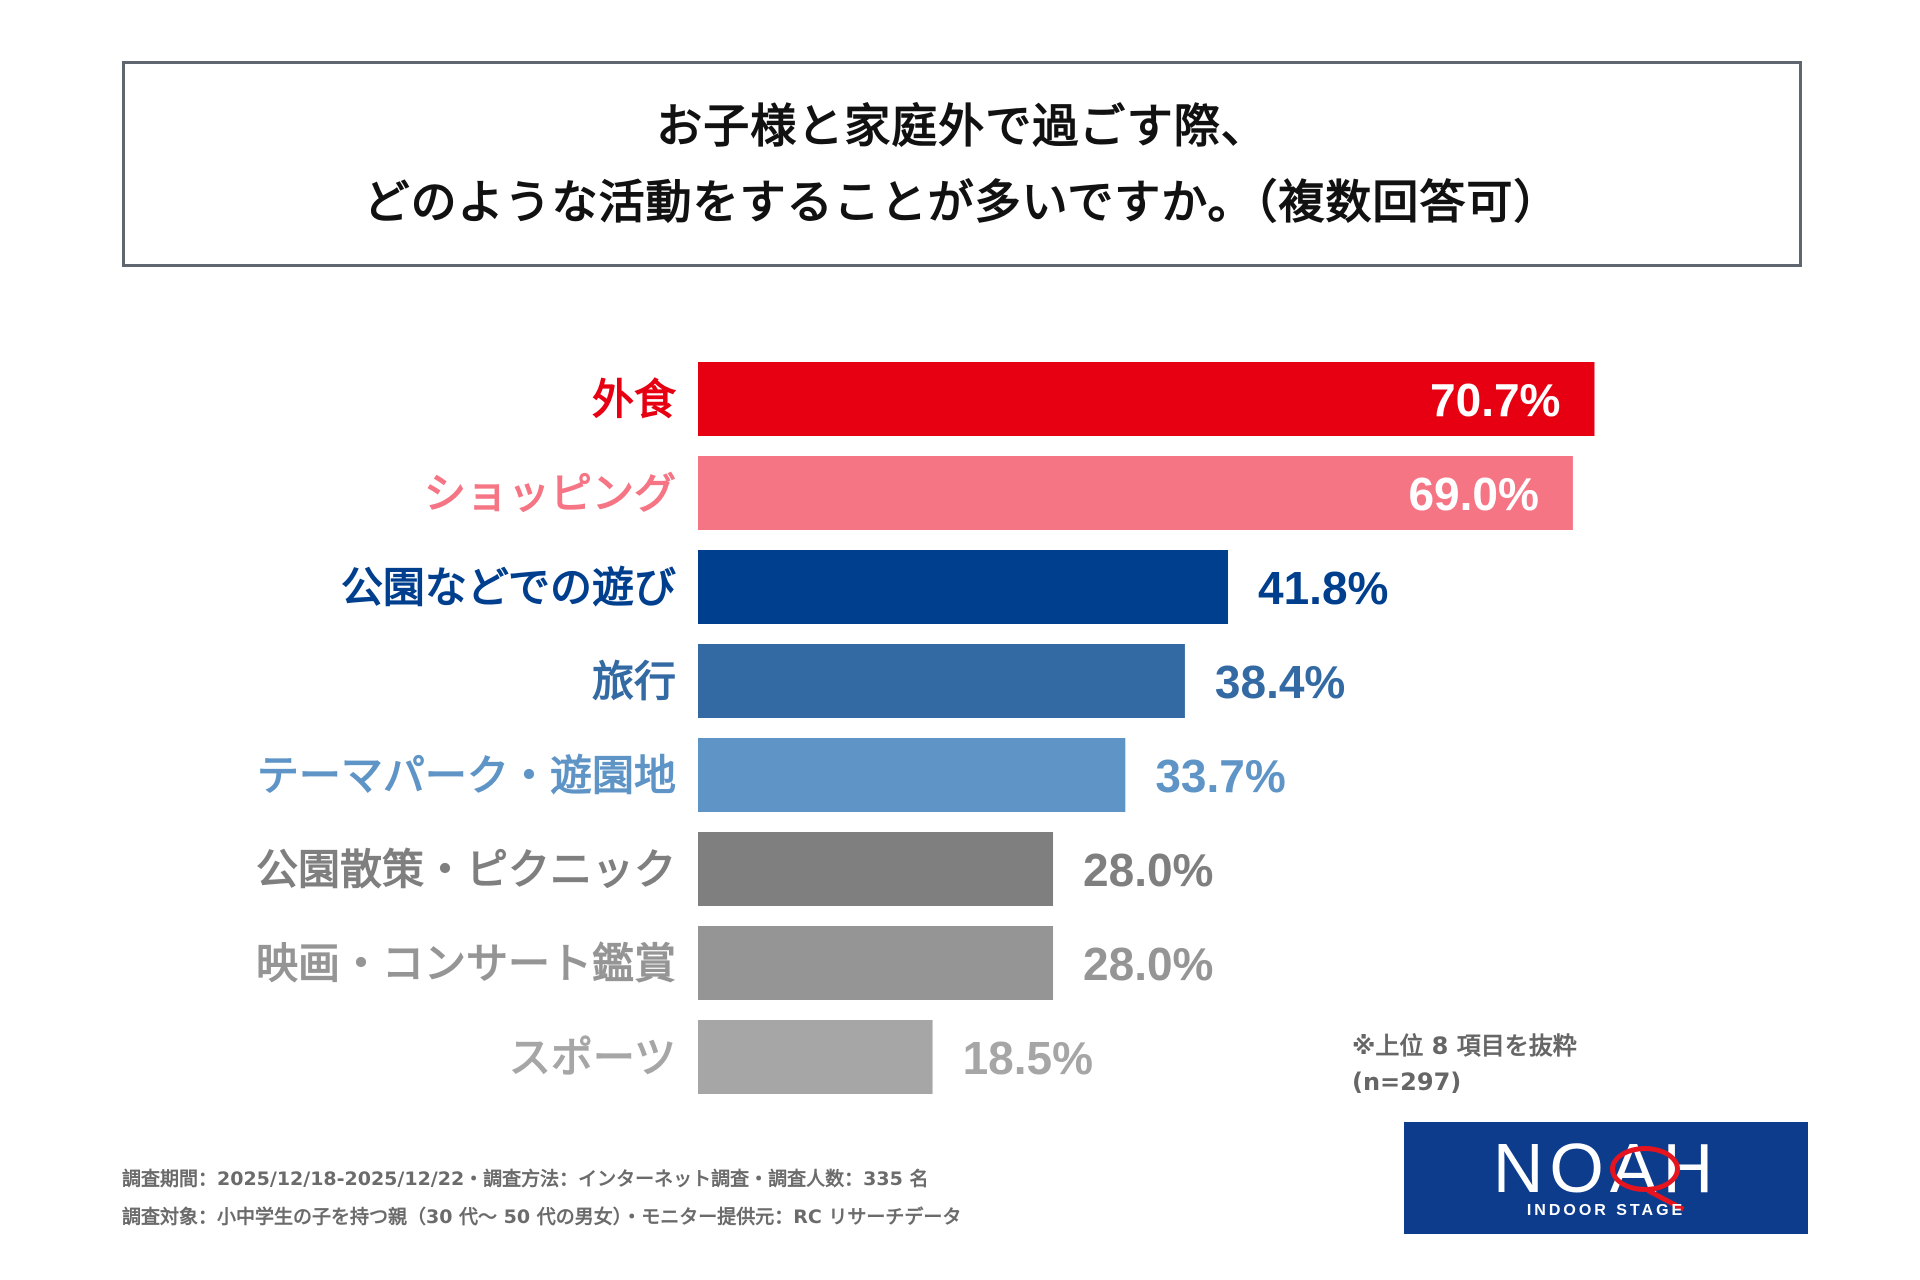  Describe the element at coordinates (466, 869) in the screenshot. I see `category-label-5: 公園散策・ピクニック` at that location.